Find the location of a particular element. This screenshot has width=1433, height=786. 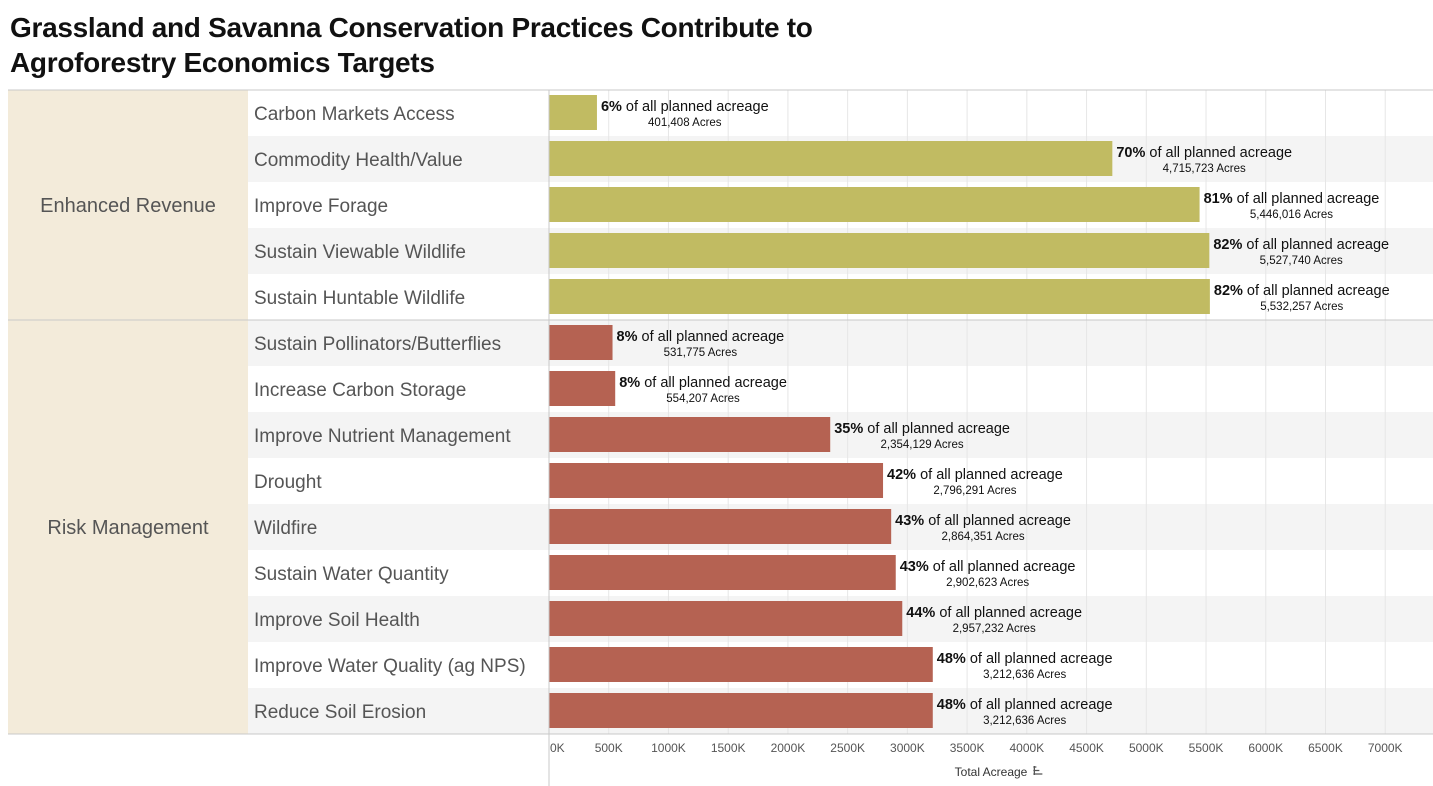

category-label: Sustain Huntable Wildlife is located at coordinates (359, 298).